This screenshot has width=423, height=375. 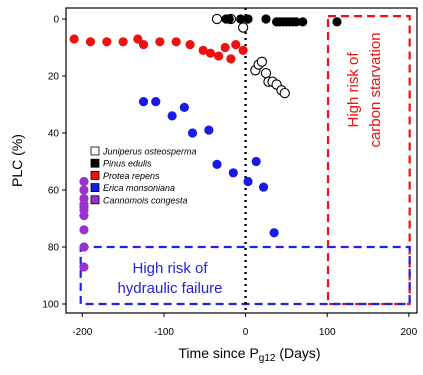 I want to click on carbon-starvation-label: High risk of, so click(x=353, y=90).